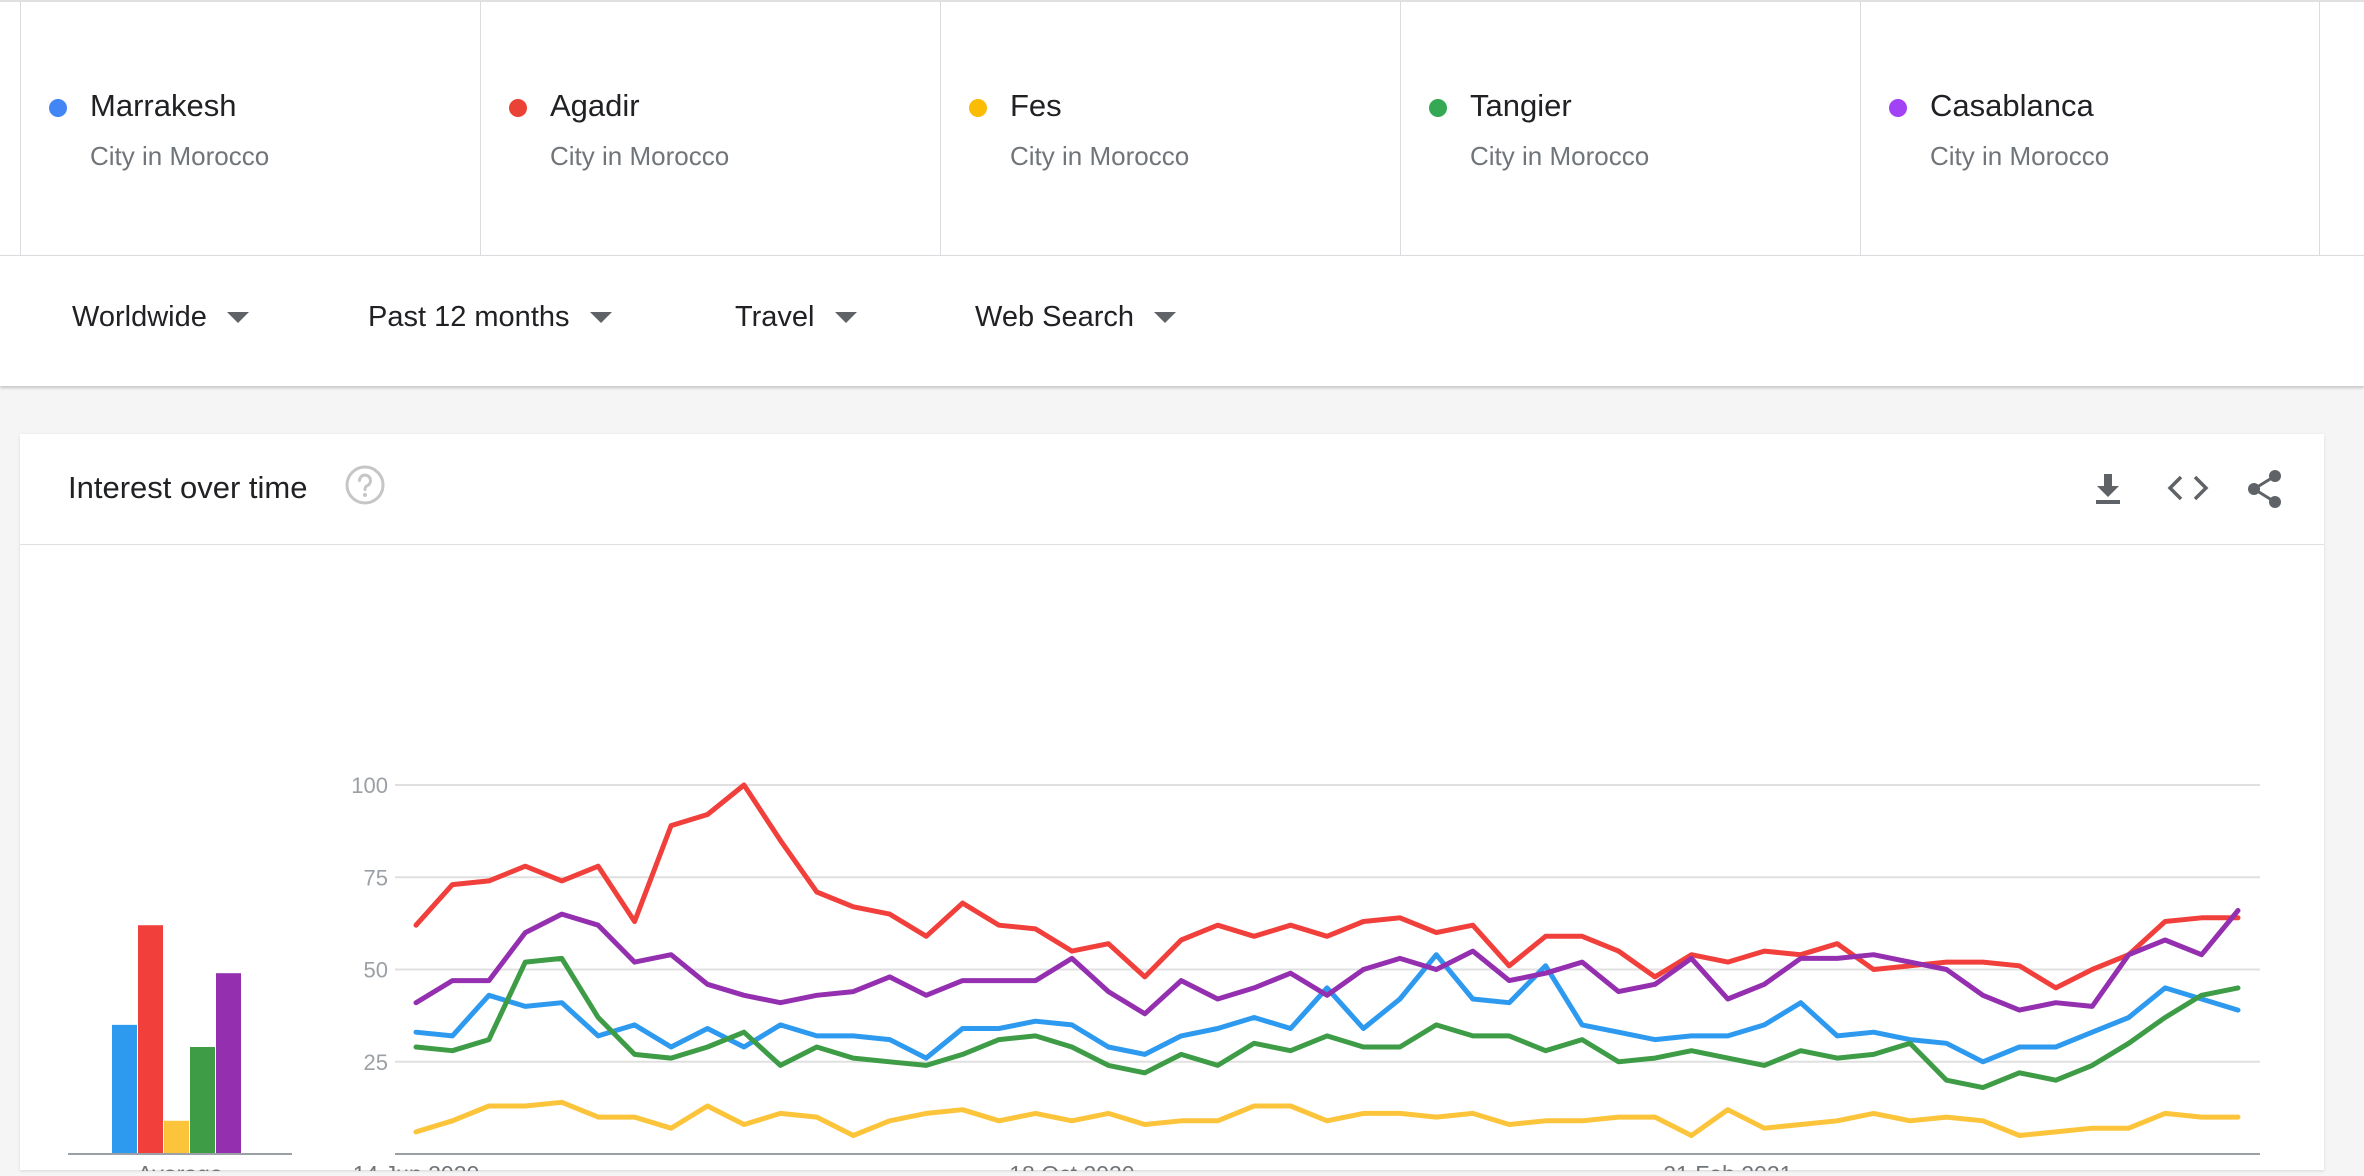 Image resolution: width=2364 pixels, height=1176 pixels. What do you see at coordinates (1521, 105) in the screenshot?
I see `term-name: Tangier` at bounding box center [1521, 105].